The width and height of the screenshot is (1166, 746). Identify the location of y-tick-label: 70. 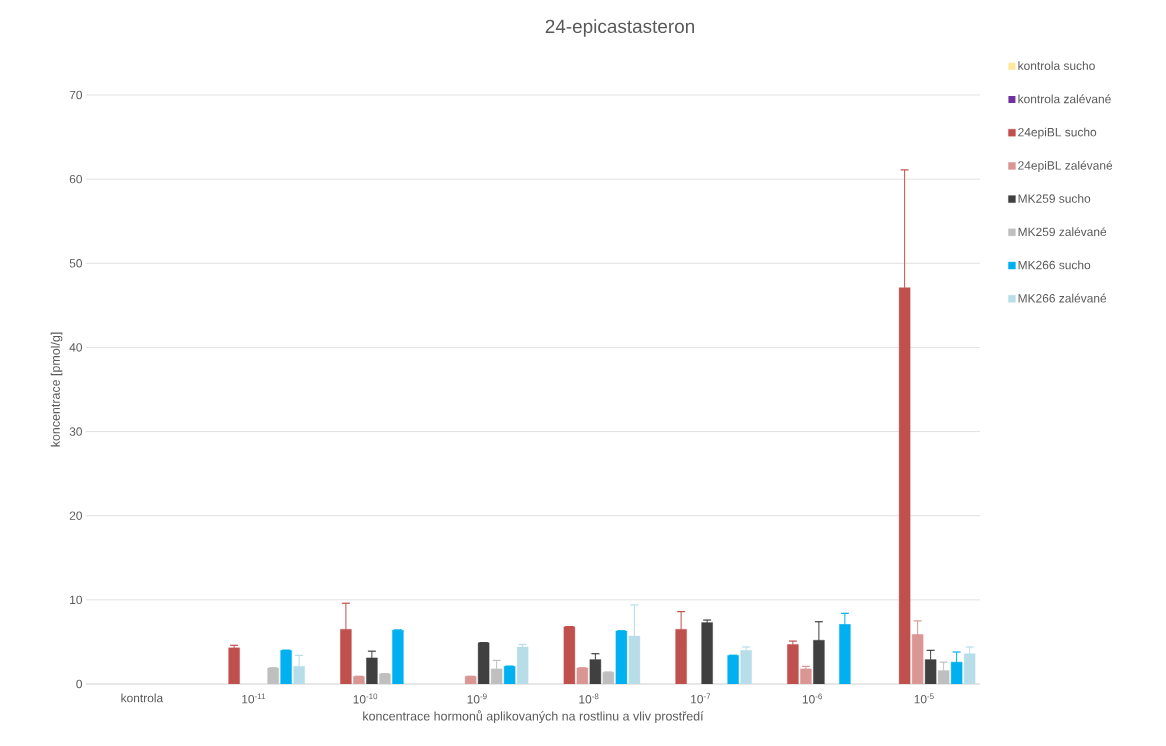
(76, 95).